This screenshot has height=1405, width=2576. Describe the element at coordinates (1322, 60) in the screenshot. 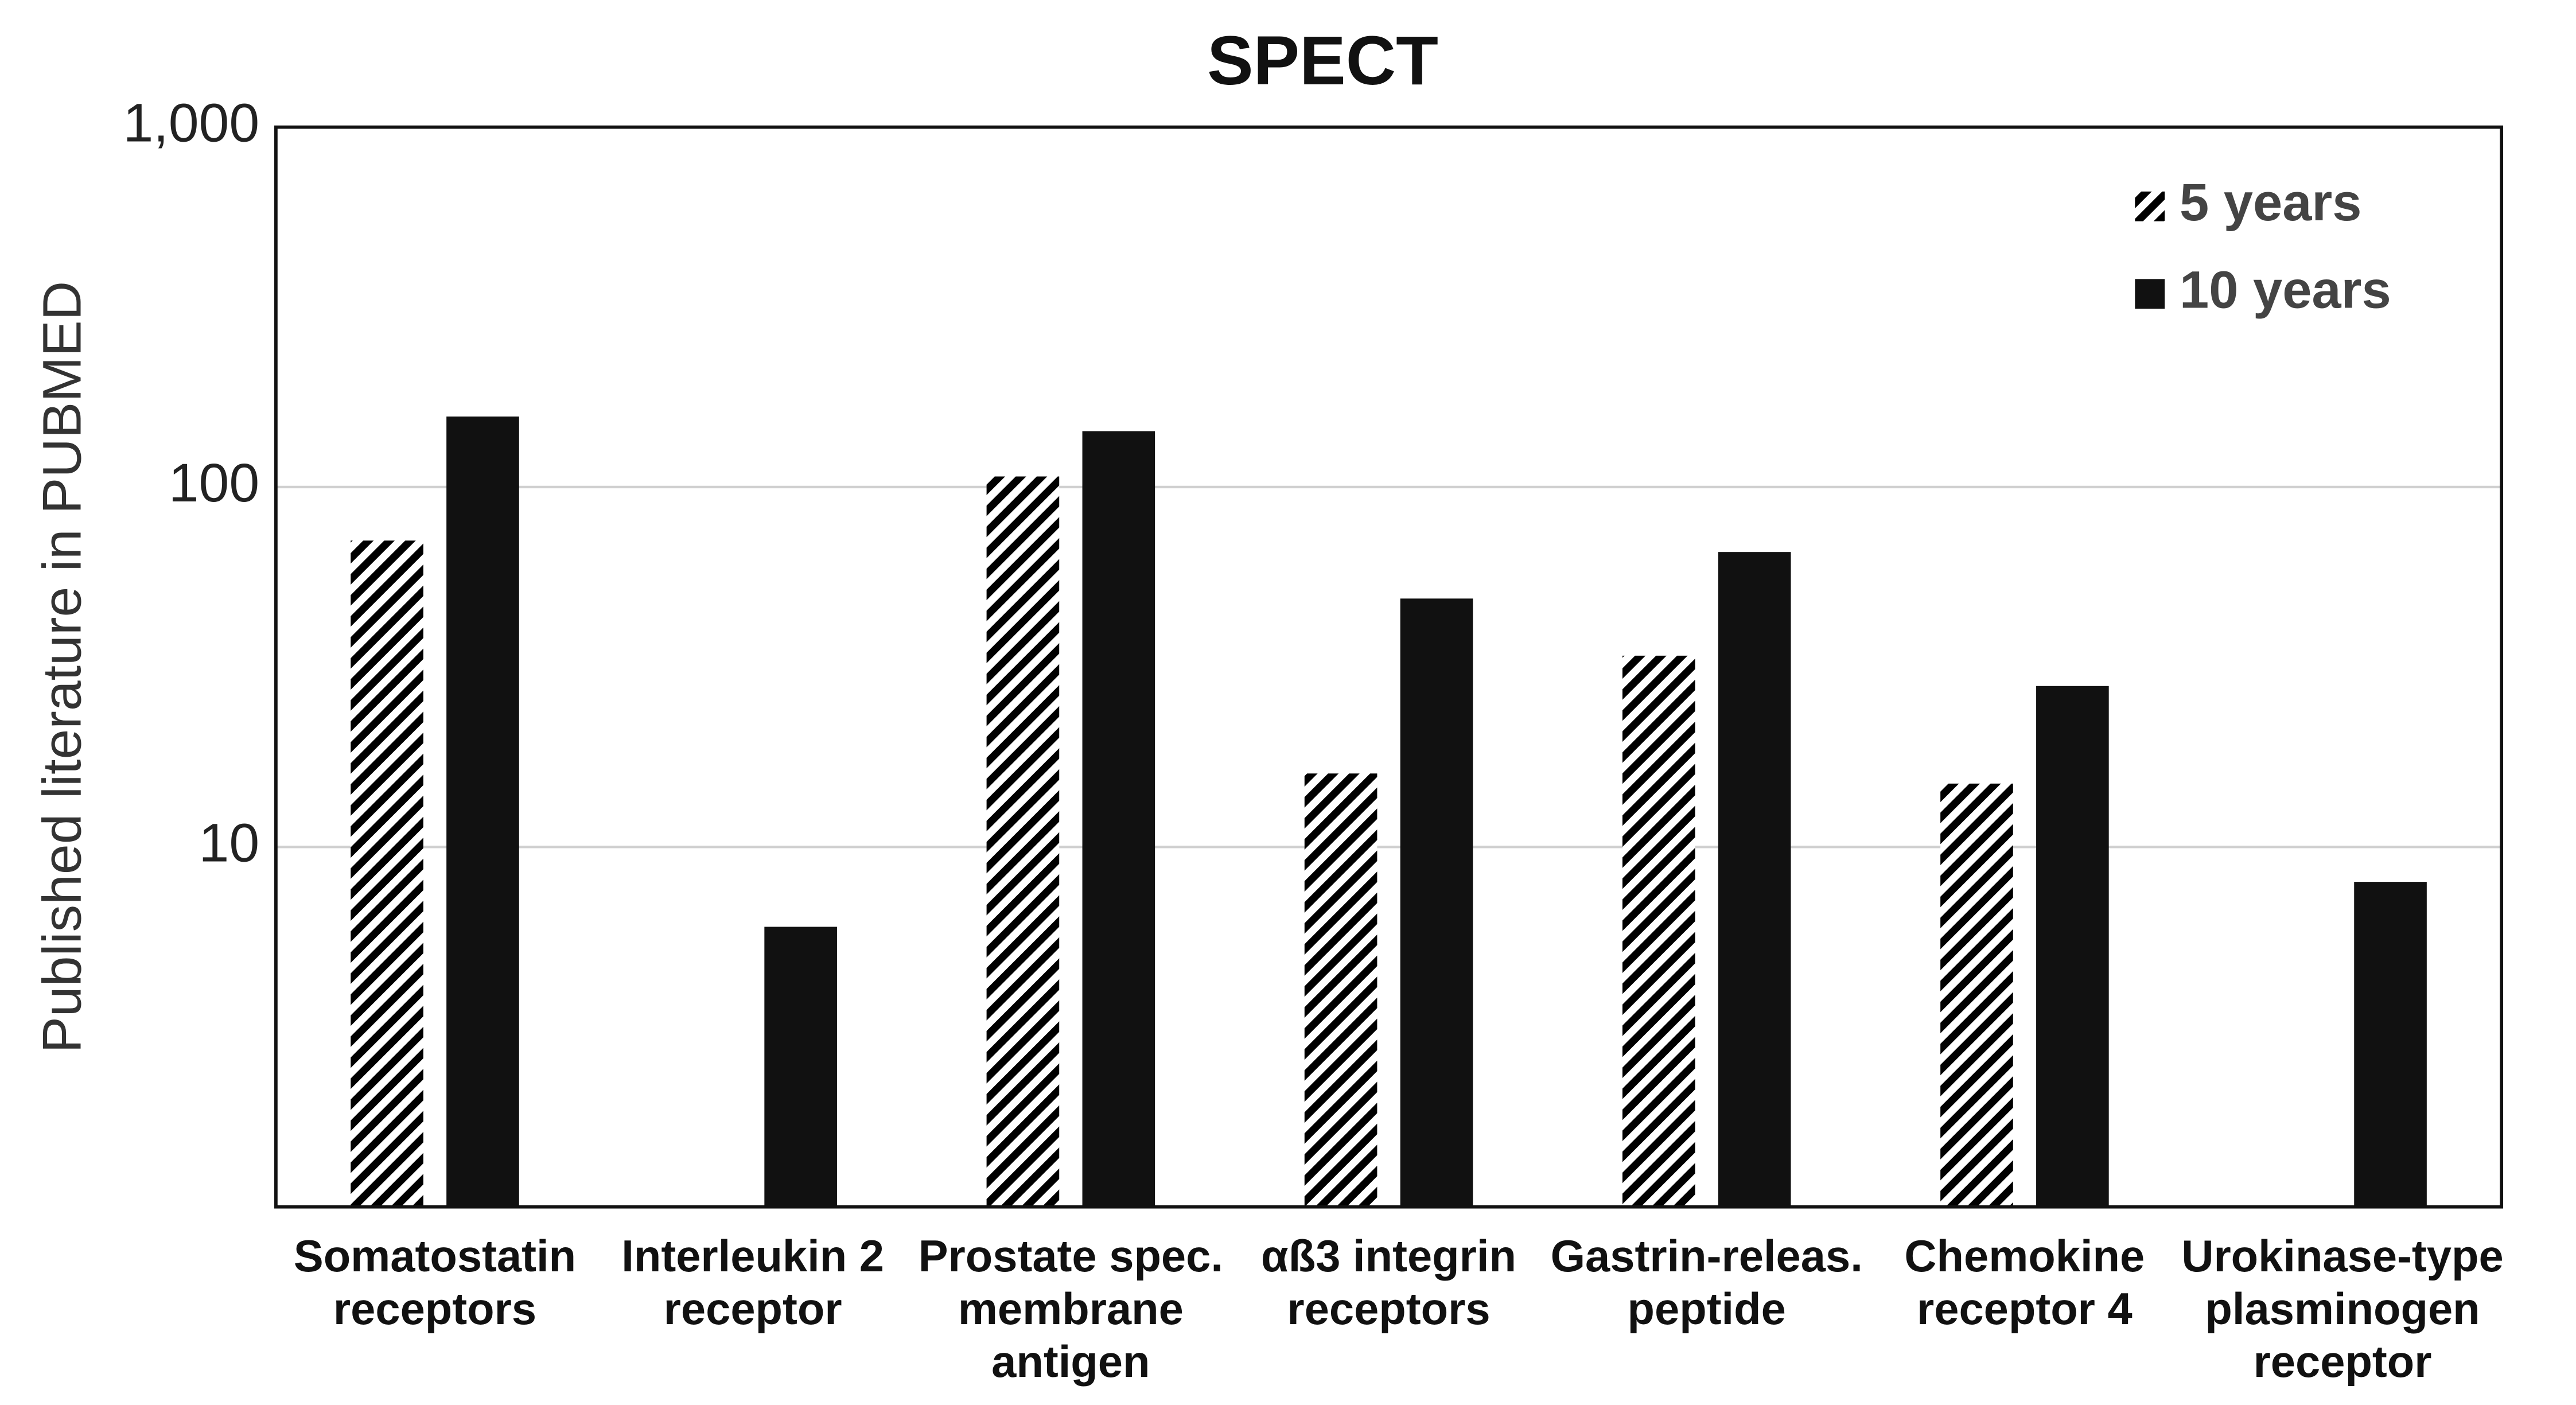

I see `chart-title: SPECT` at that location.